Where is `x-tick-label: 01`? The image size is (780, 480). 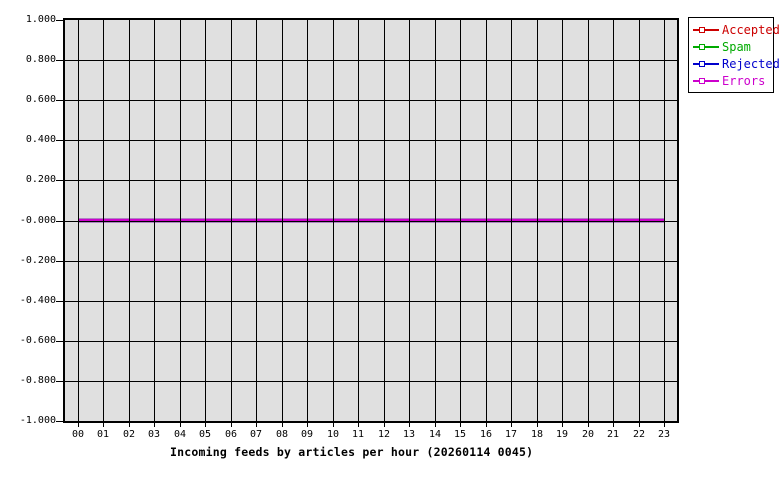
x-tick-label: 01 is located at coordinates (103, 434).